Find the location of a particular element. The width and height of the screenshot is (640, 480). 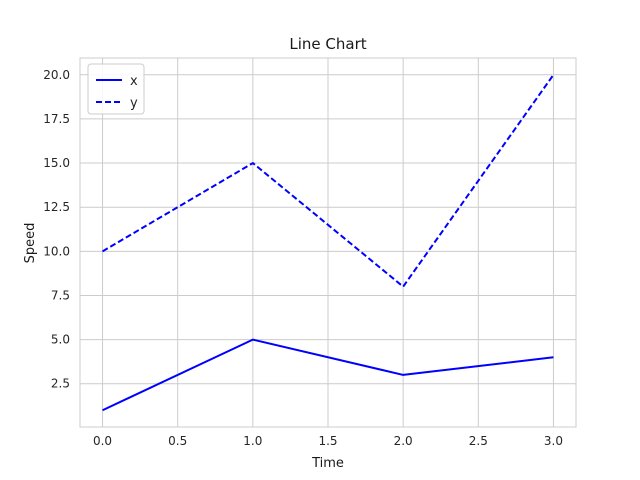

y-axis-label: Speed is located at coordinates (30, 243).